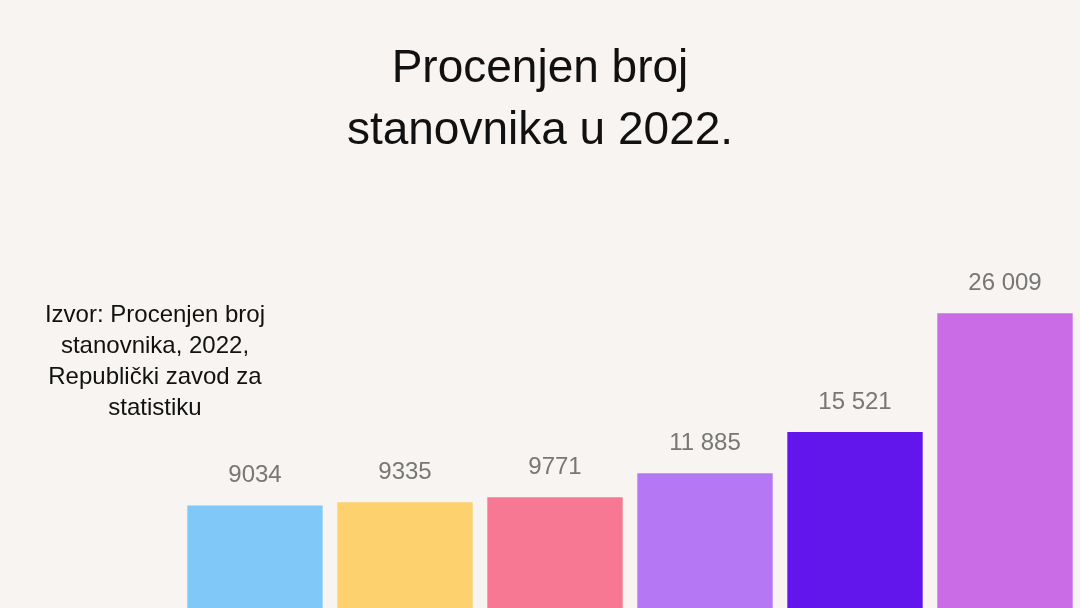 The height and width of the screenshot is (608, 1080). Describe the element at coordinates (555, 465) in the screenshot. I see `data-label: 9771` at that location.